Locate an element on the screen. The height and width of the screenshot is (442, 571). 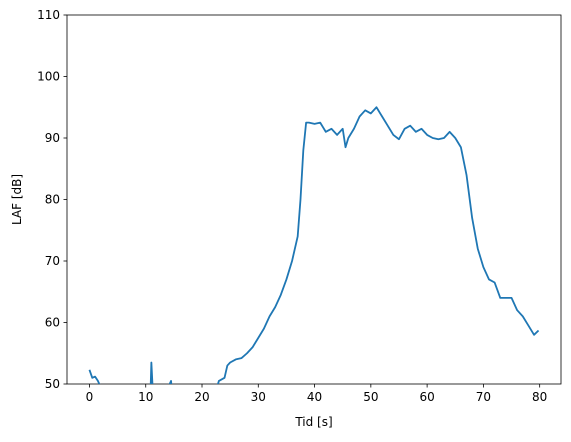
x-tick-label: 70 is located at coordinates (483, 397).